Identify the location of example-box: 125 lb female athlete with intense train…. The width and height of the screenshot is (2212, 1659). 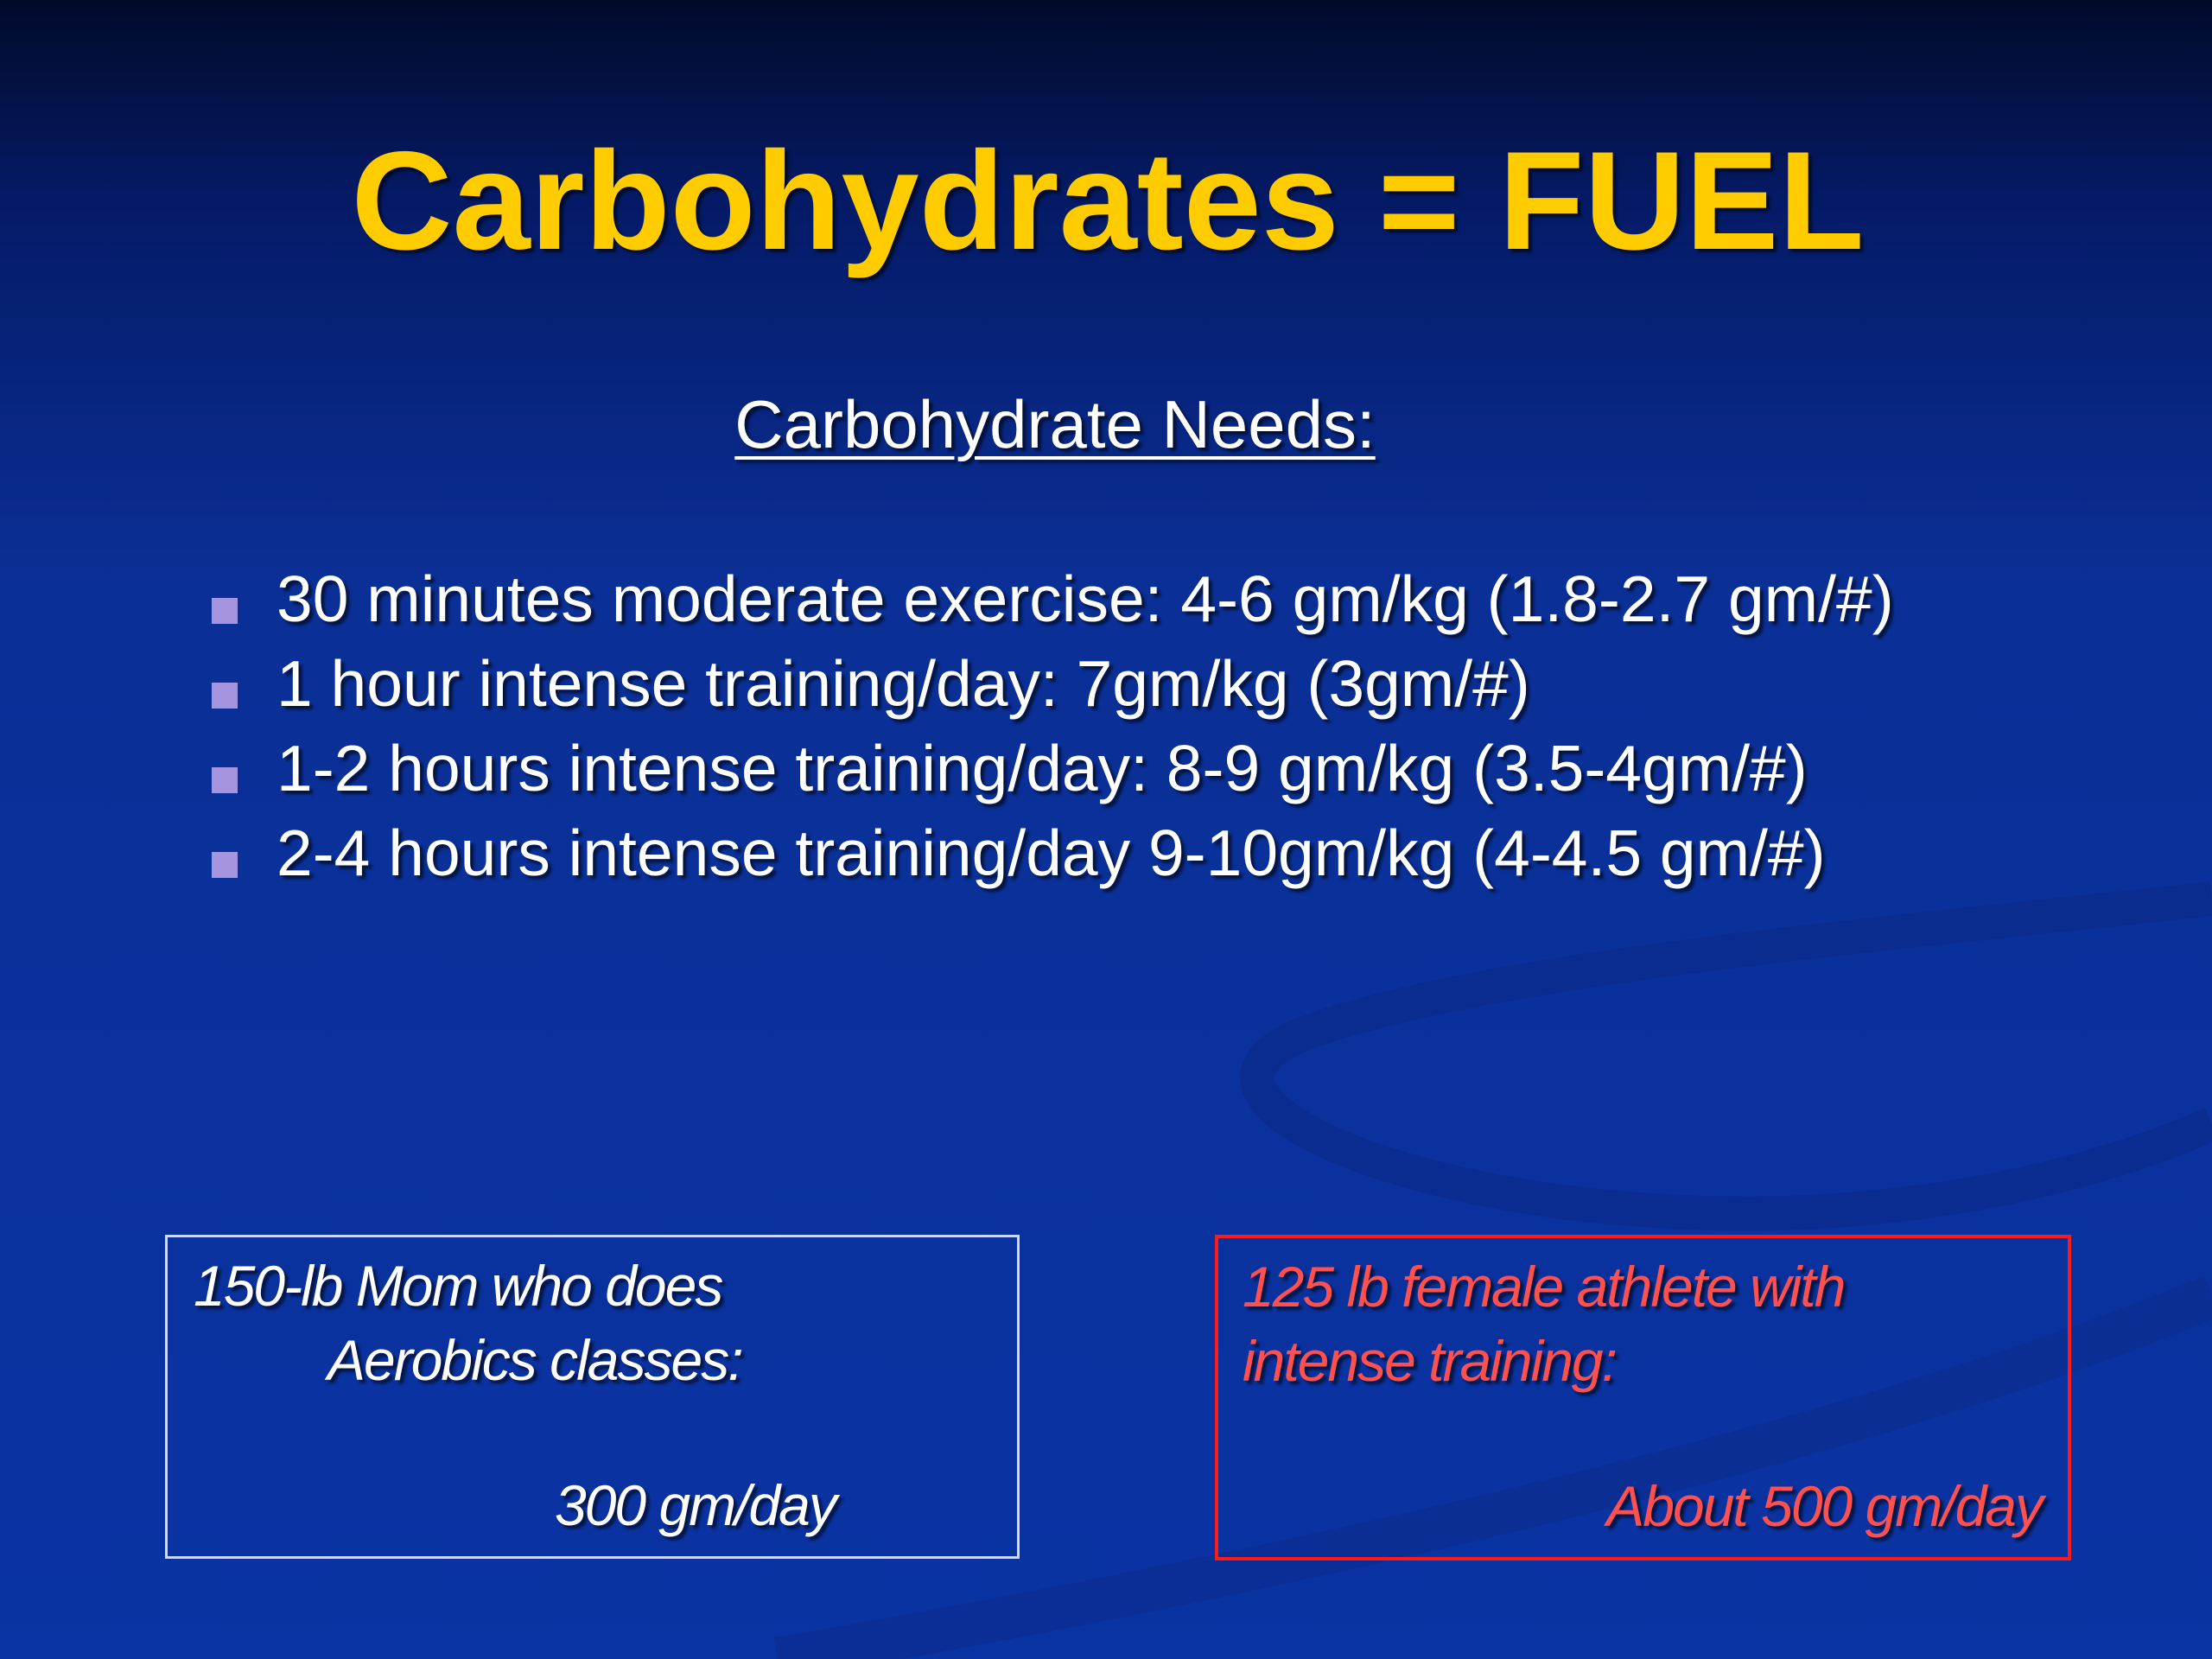
(1643, 1397).